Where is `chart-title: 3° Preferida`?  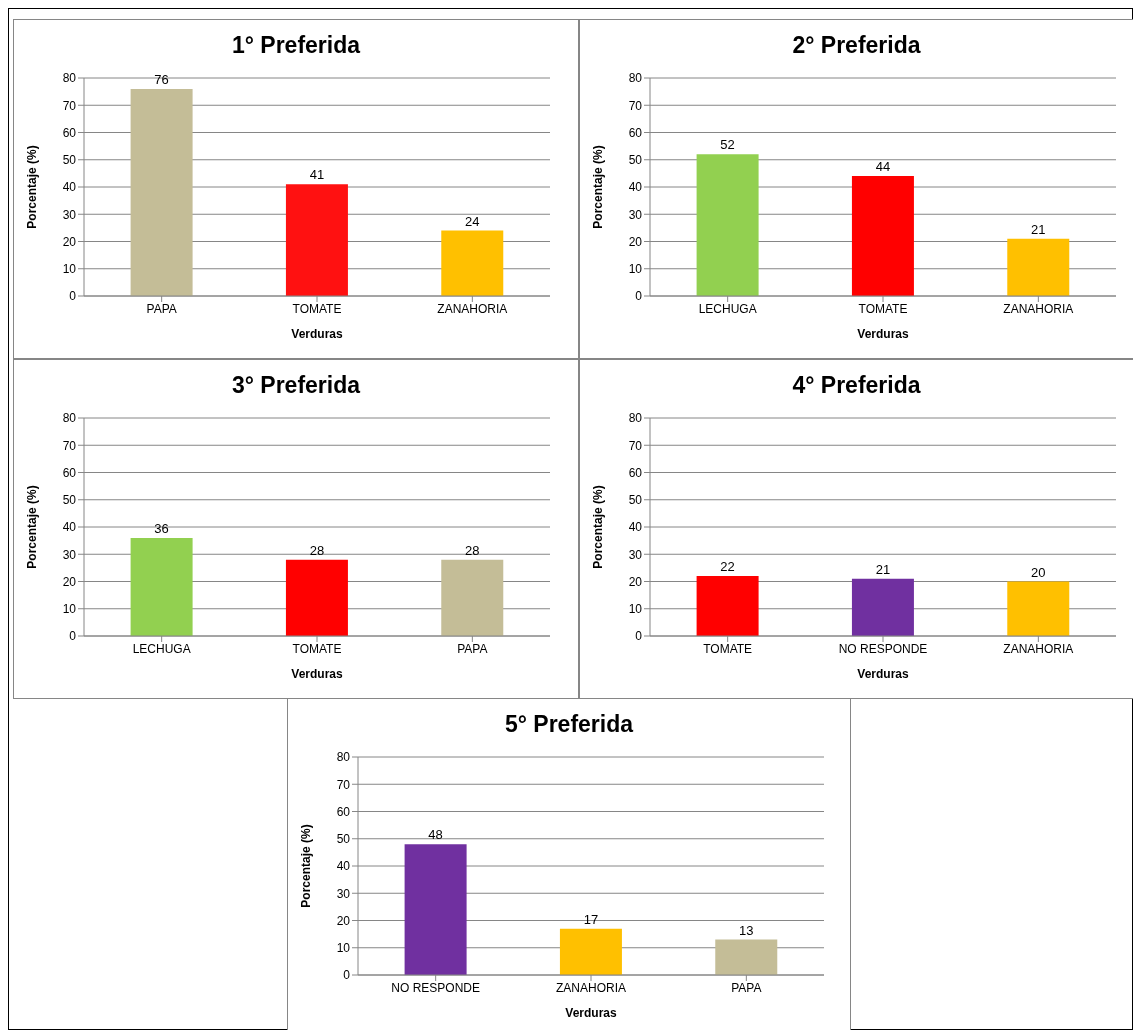
chart-title: 3° Preferida is located at coordinates (296, 386).